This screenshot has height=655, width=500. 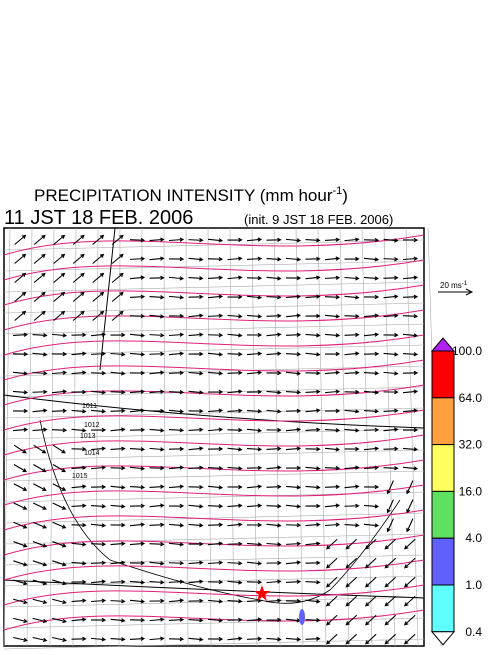 What do you see at coordinates (92, 453) in the screenshot?
I see `isobar-label: 1014` at bounding box center [92, 453].